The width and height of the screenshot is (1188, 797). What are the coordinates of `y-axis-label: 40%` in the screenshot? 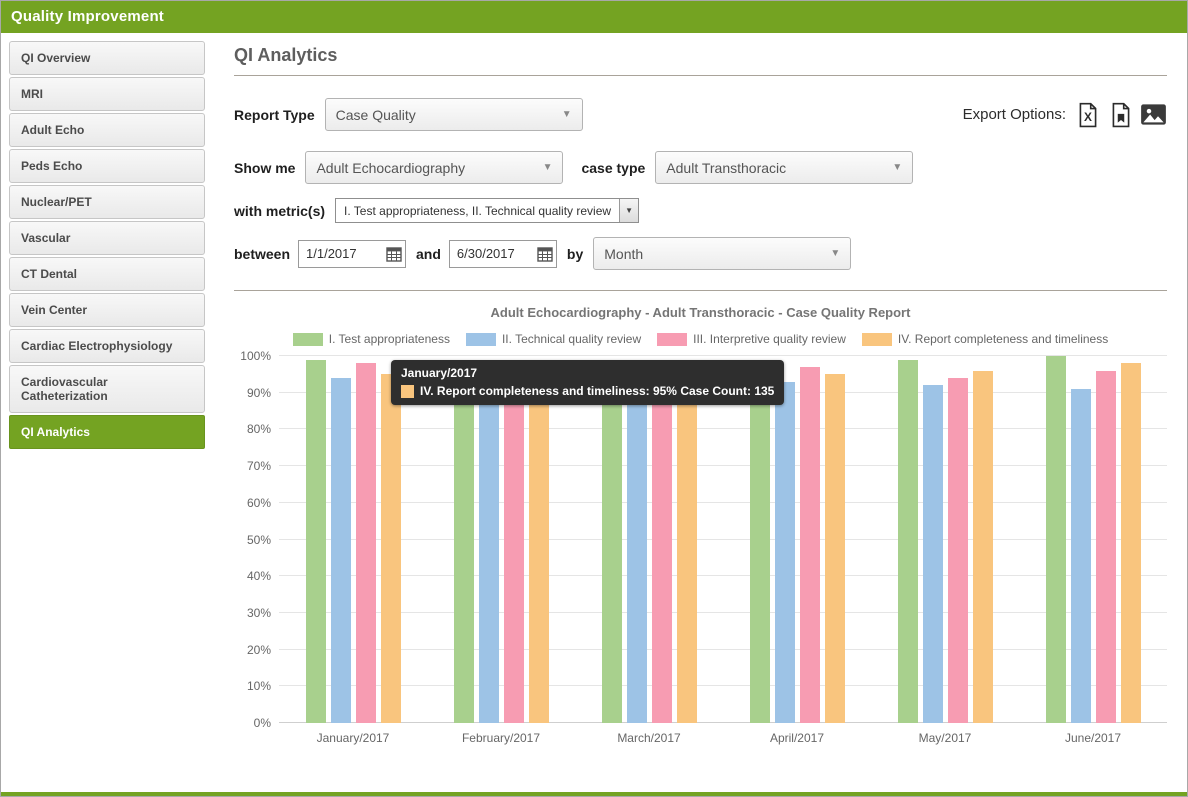 It's located at (258, 576).